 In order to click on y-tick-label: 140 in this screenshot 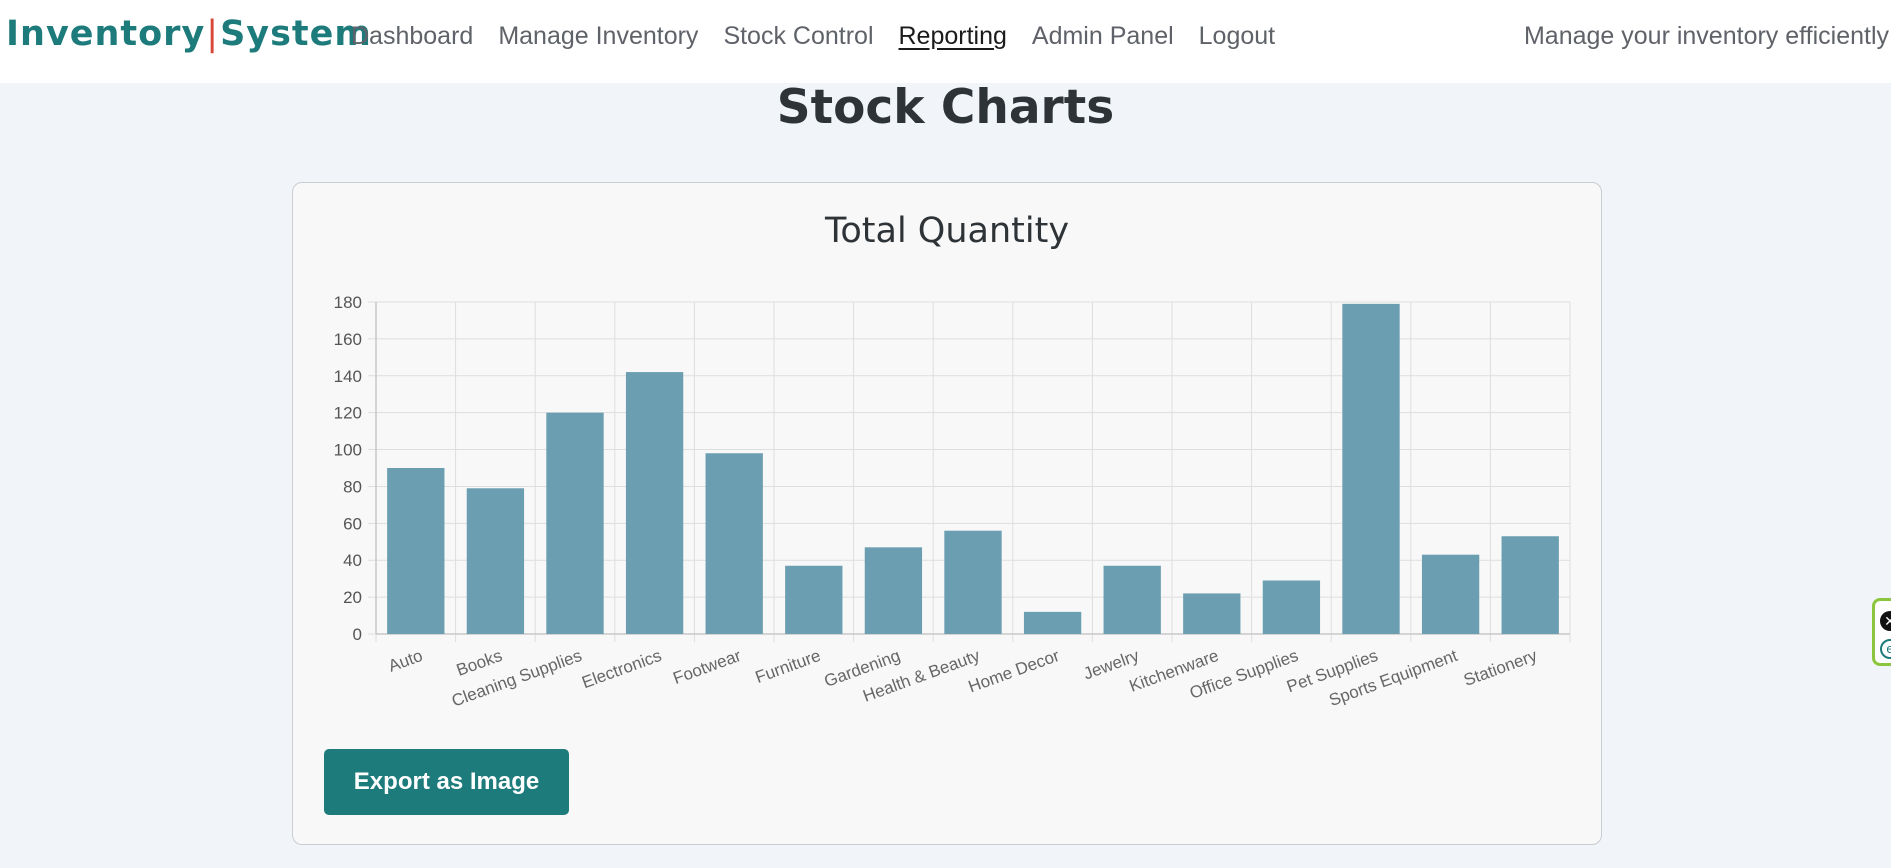, I will do `click(348, 376)`.